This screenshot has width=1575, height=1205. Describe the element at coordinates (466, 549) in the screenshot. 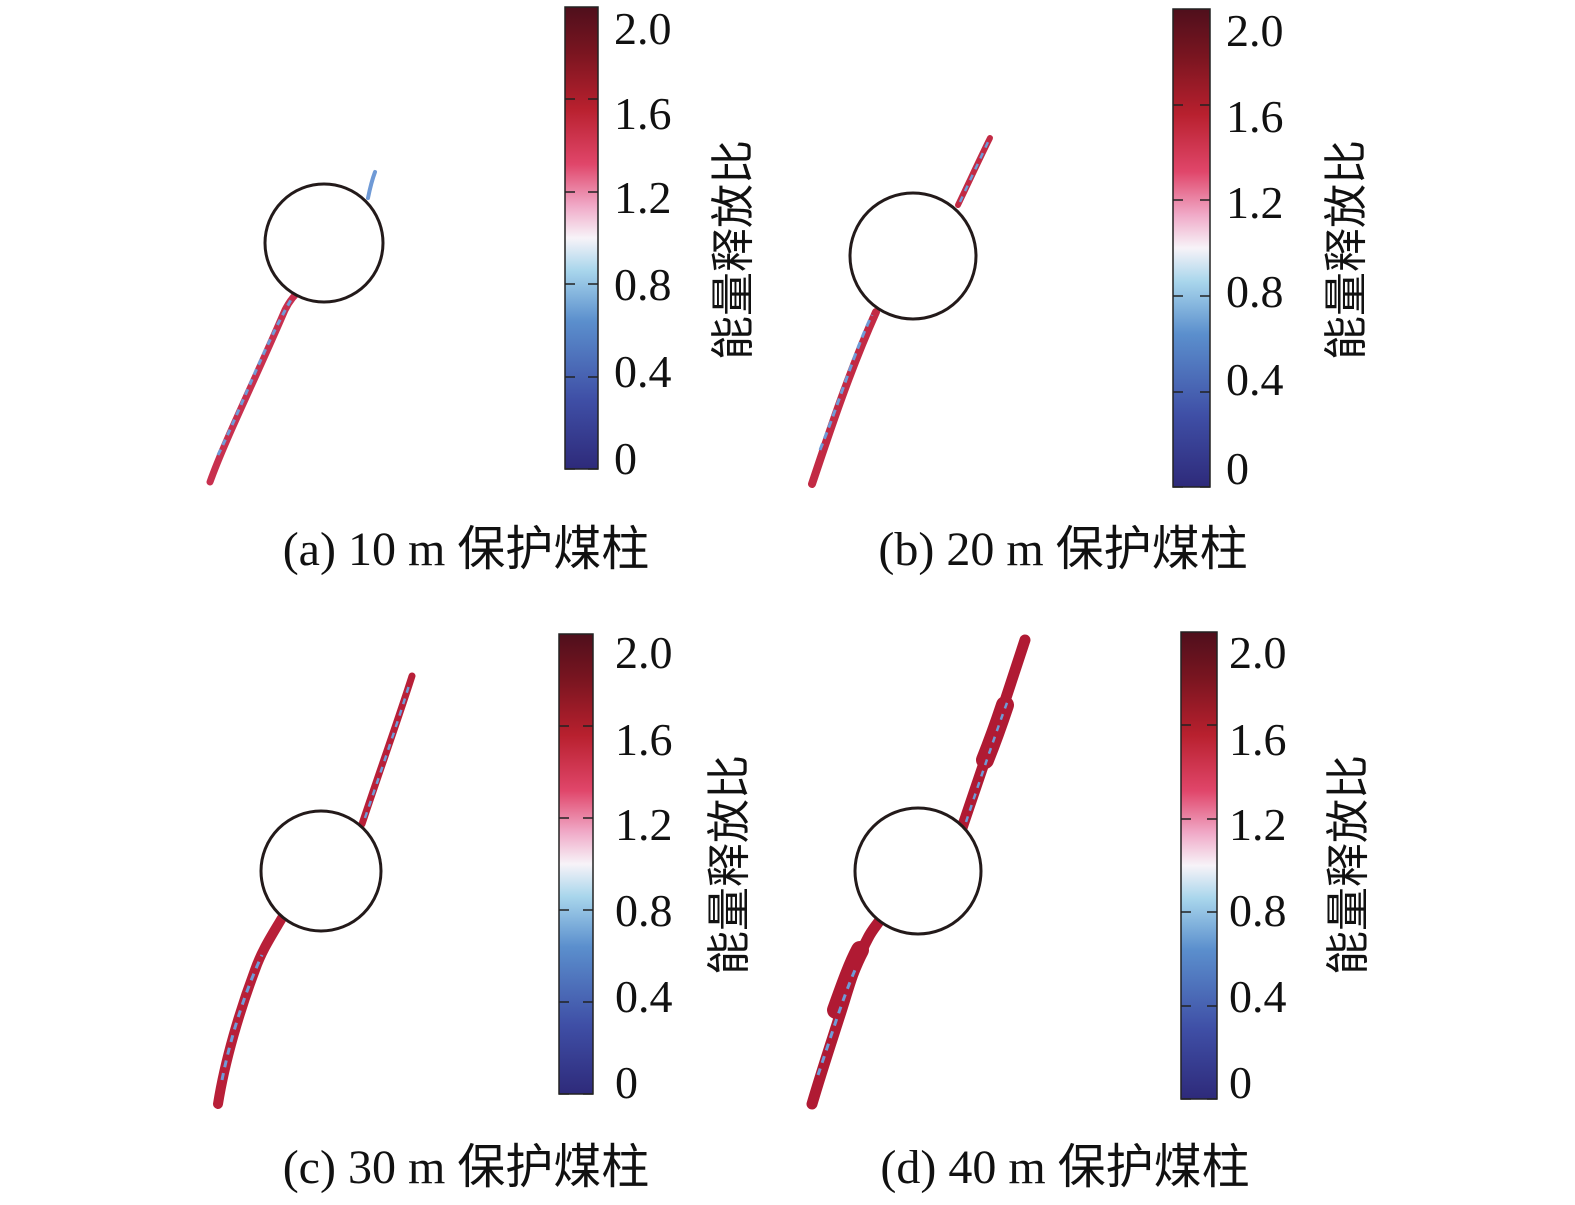

I see `panel-caption: (a) 10 m 保护煤柱` at that location.